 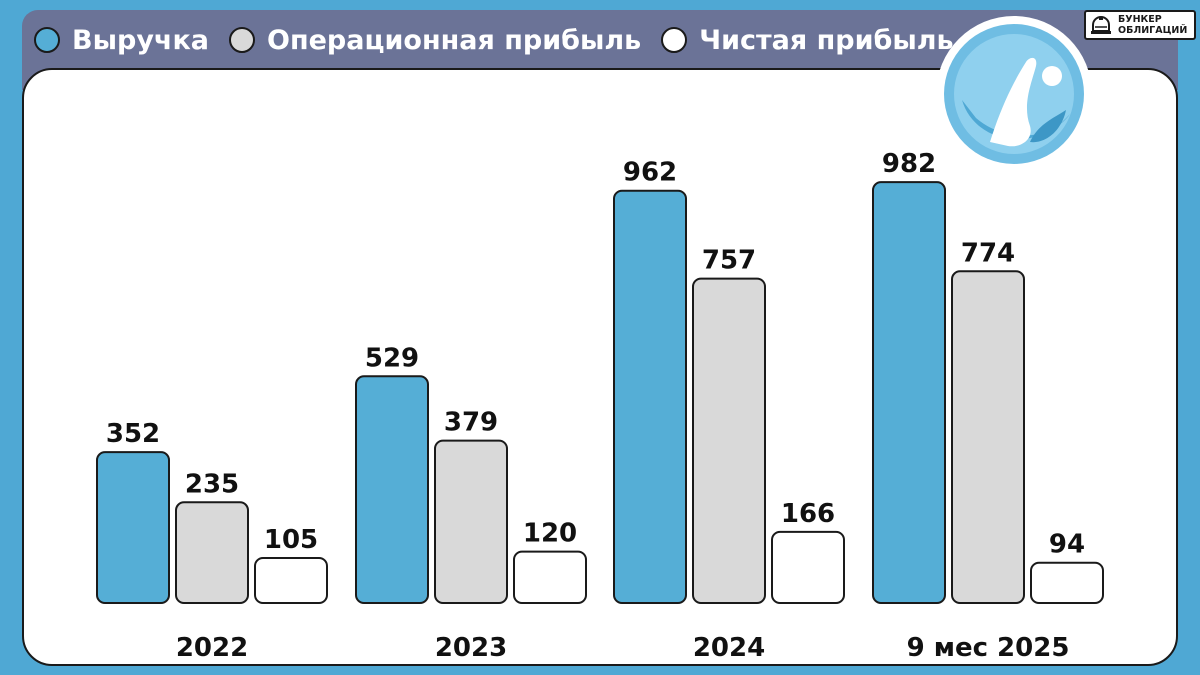 I want to click on legend-label-net-profit: Чистая прибыль, so click(x=826, y=40).